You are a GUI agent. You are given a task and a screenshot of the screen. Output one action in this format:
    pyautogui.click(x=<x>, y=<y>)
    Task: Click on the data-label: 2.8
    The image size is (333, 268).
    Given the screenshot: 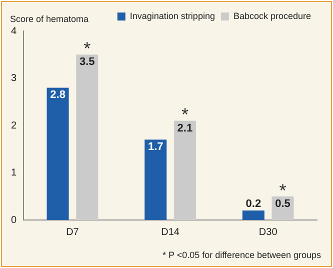 What is the action you would take?
    pyautogui.click(x=58, y=95)
    